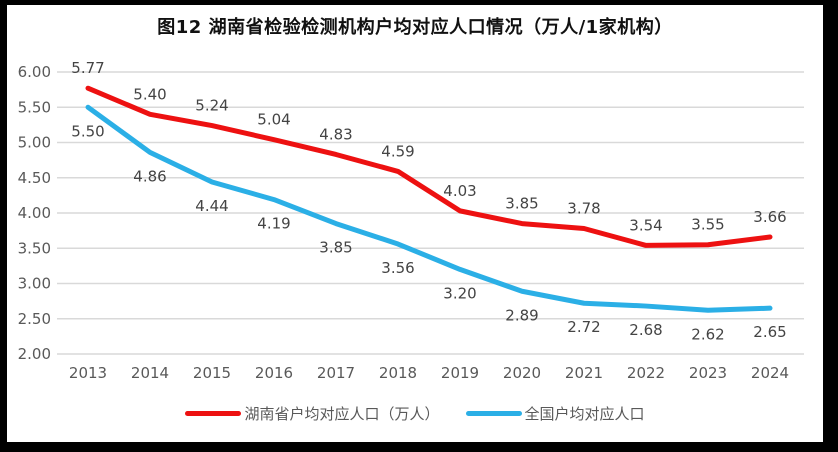 This screenshot has height=452, width=838. What do you see at coordinates (583, 327) in the screenshot?
I see `data-label: 2.72` at bounding box center [583, 327].